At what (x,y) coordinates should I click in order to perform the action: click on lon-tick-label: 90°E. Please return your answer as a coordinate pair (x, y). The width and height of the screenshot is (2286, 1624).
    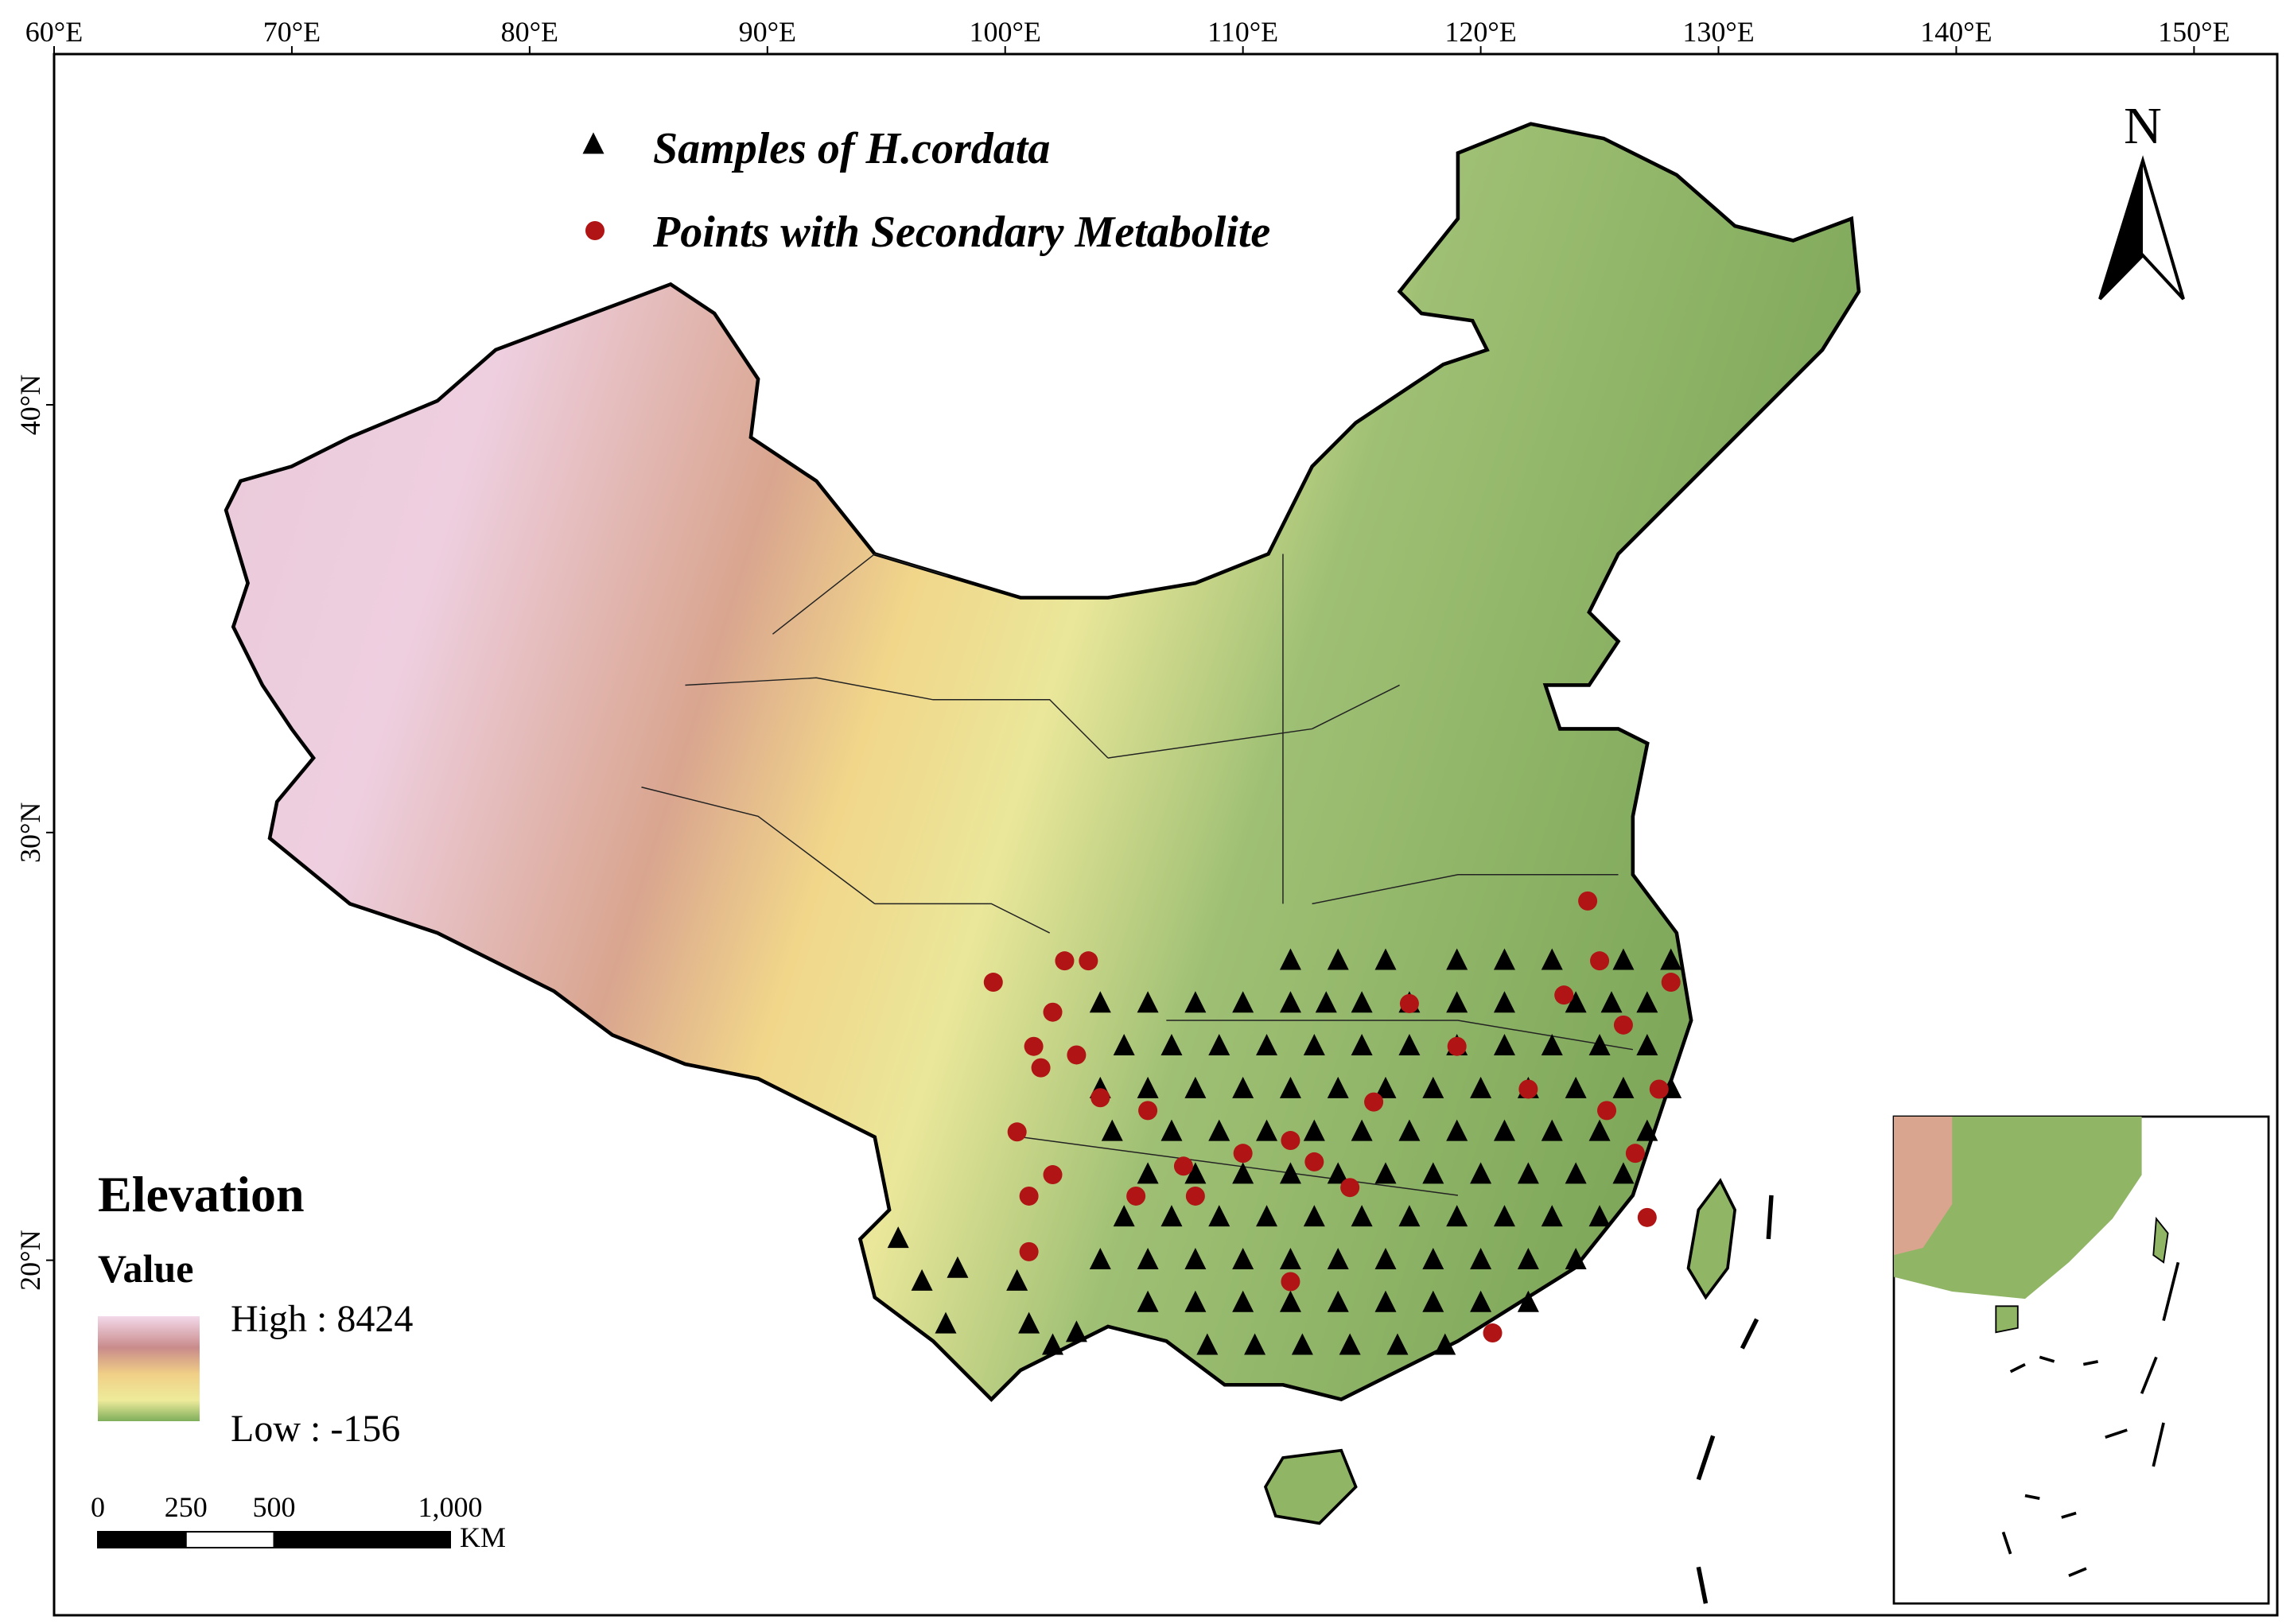
    Looking at the image, I should click on (767, 32).